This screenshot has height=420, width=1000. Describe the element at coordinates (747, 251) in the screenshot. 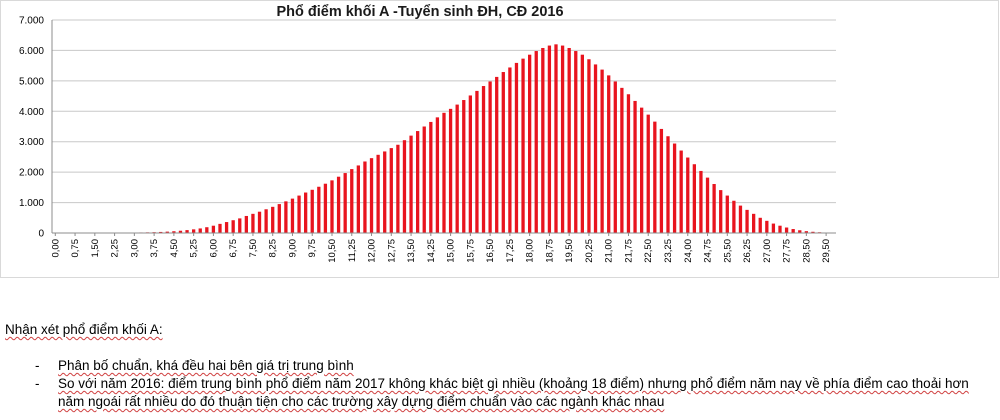

I see `x-tick-label: 26,25` at that location.